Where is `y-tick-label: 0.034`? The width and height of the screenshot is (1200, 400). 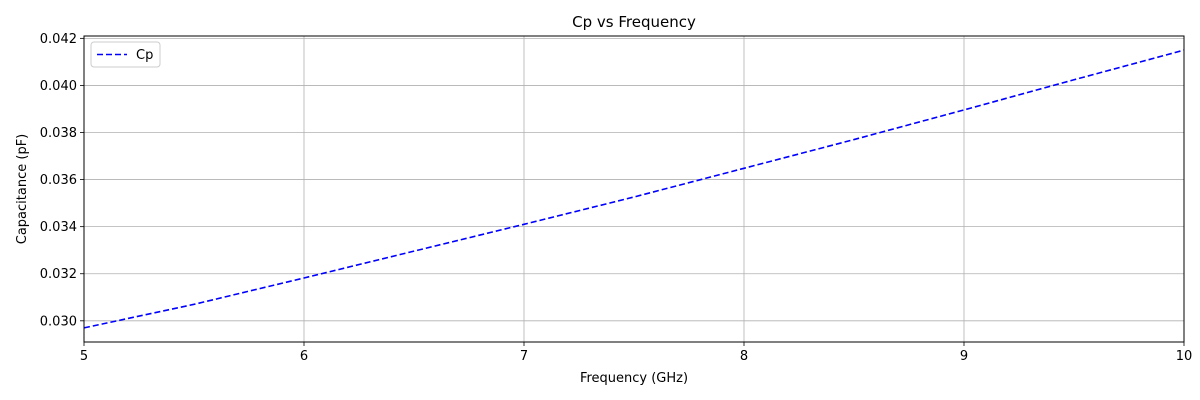 y-tick-label: 0.034 is located at coordinates (58, 227).